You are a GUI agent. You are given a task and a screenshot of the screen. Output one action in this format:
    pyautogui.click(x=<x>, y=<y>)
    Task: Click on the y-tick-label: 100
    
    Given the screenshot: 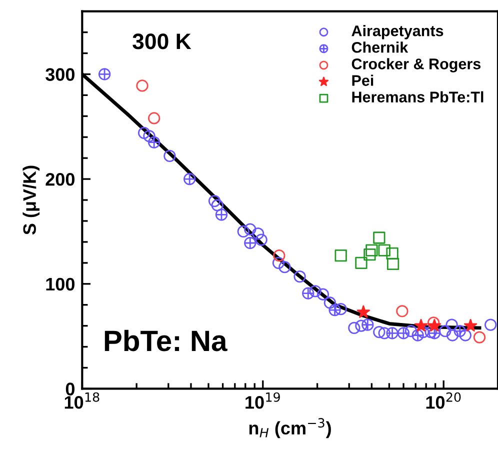 What is the action you would take?
    pyautogui.click(x=60, y=284)
    